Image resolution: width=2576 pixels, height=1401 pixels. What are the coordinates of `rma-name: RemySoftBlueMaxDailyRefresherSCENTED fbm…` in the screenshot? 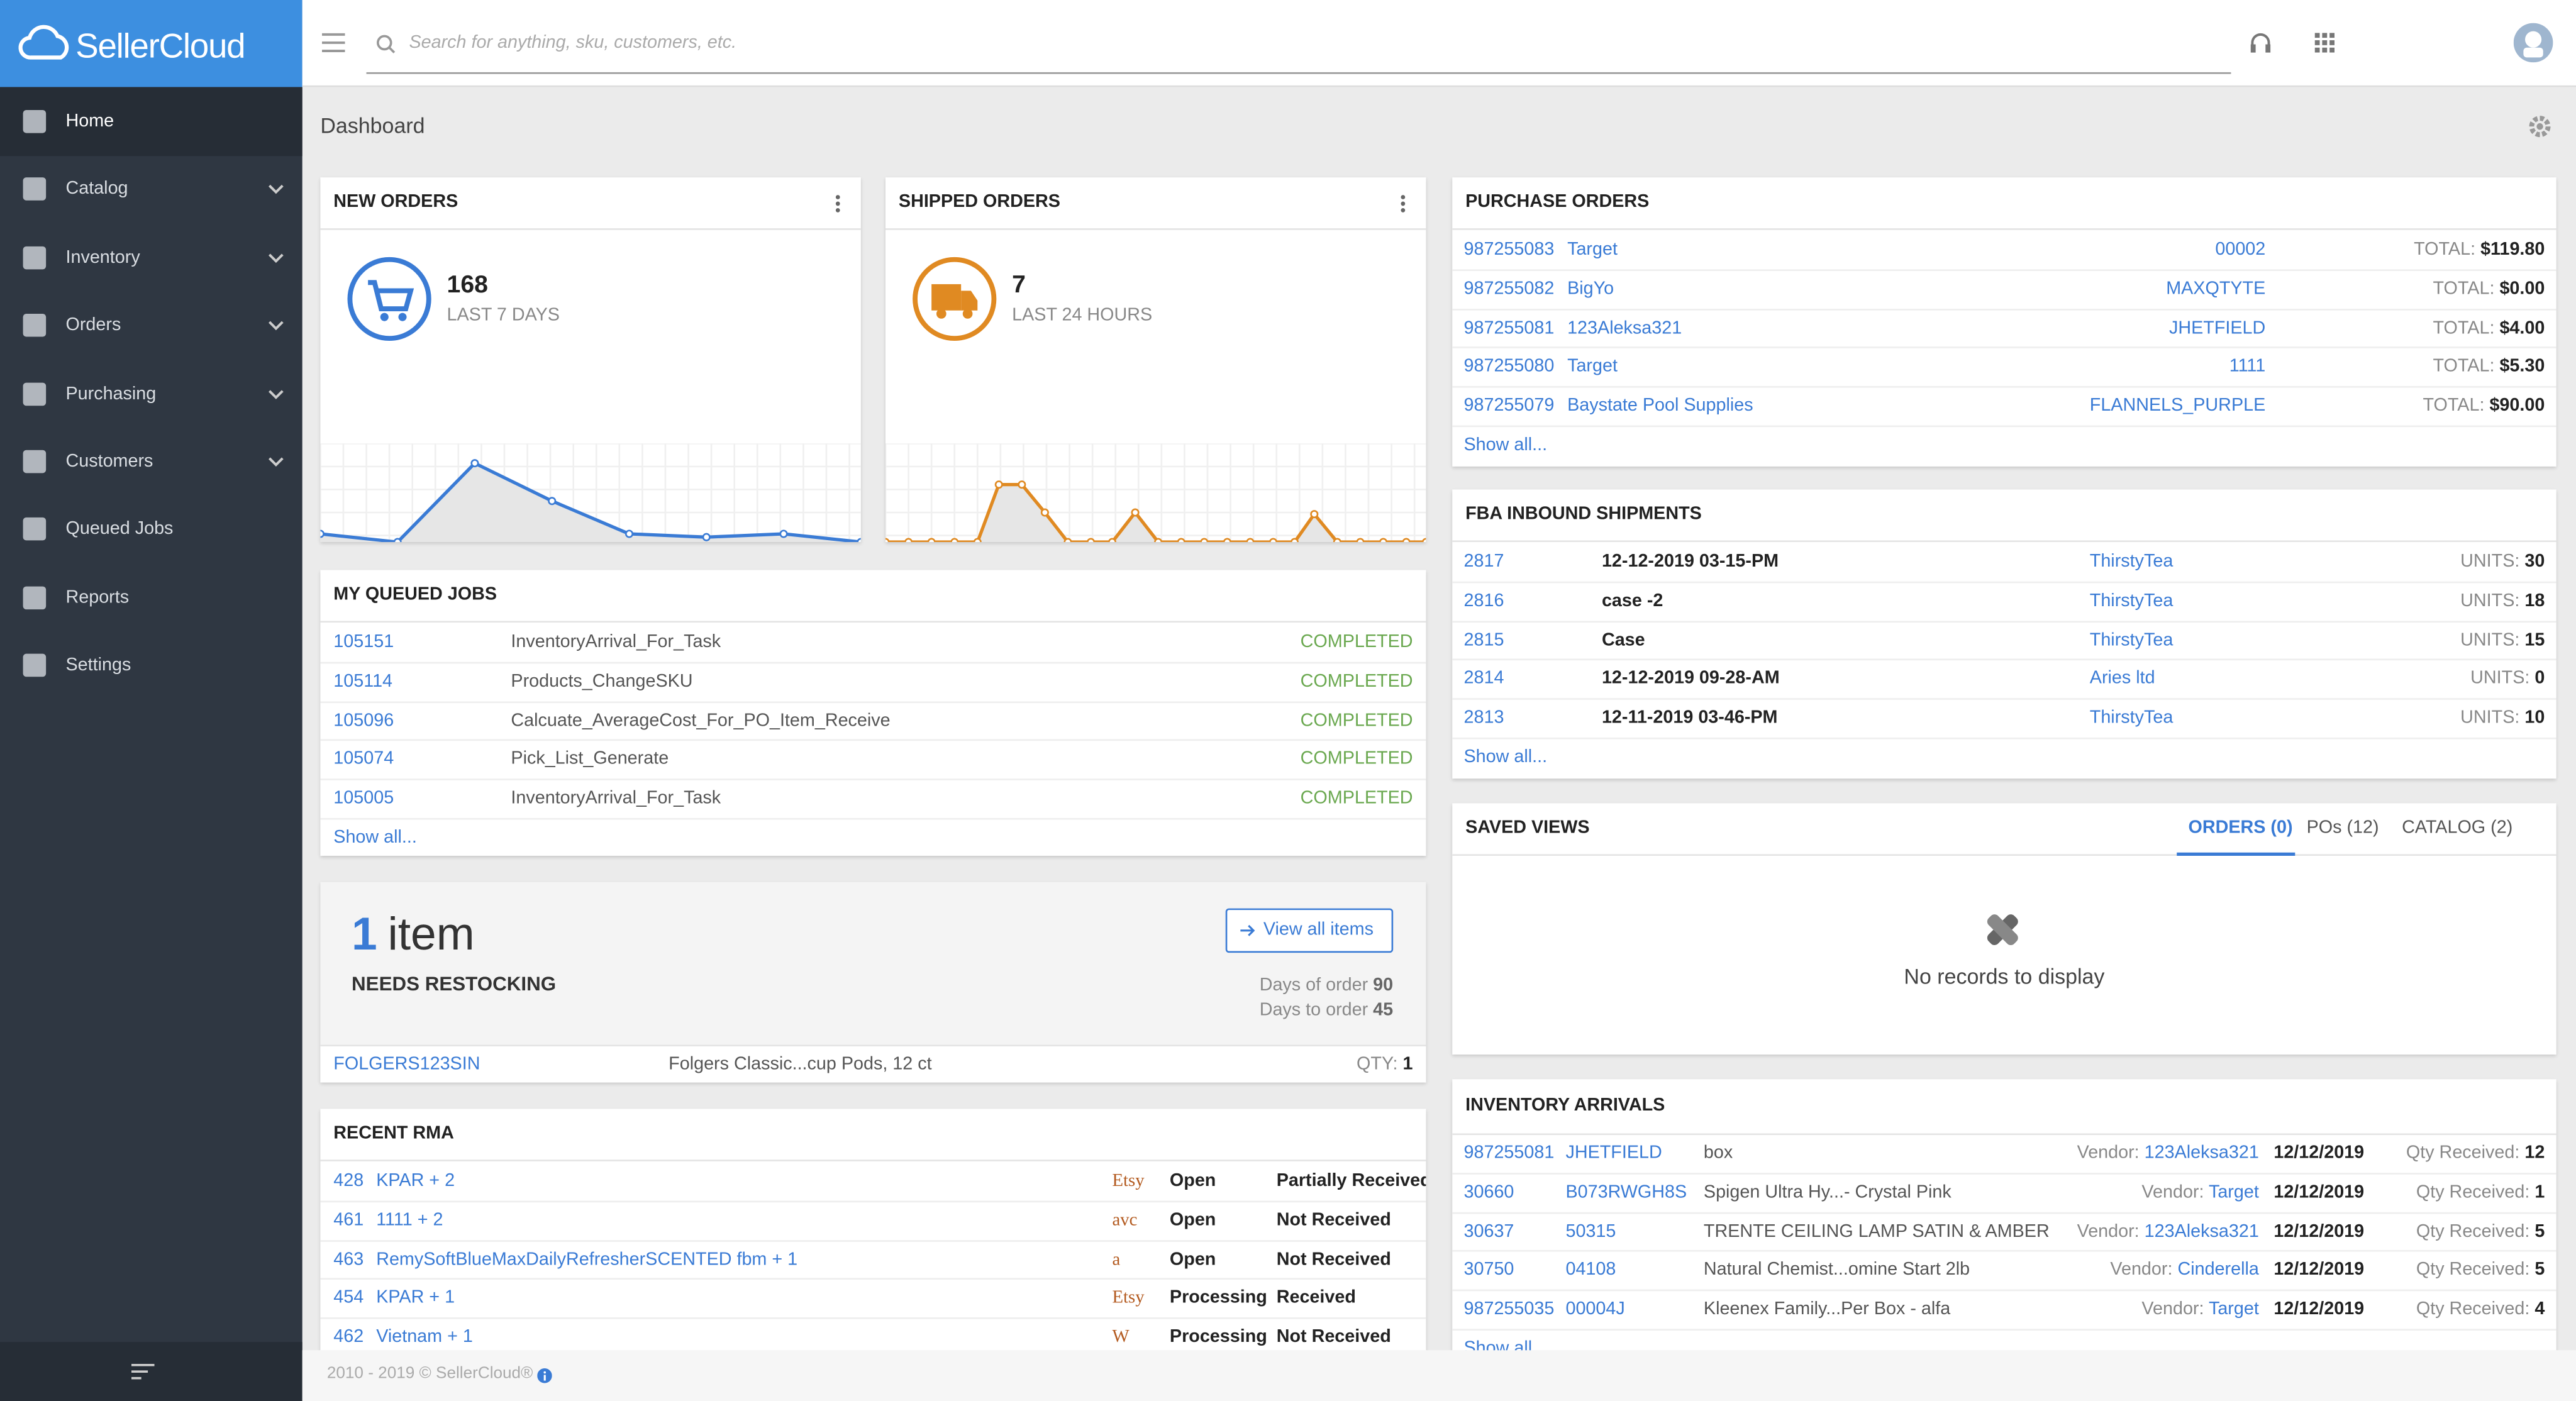 It's located at (586, 1259).